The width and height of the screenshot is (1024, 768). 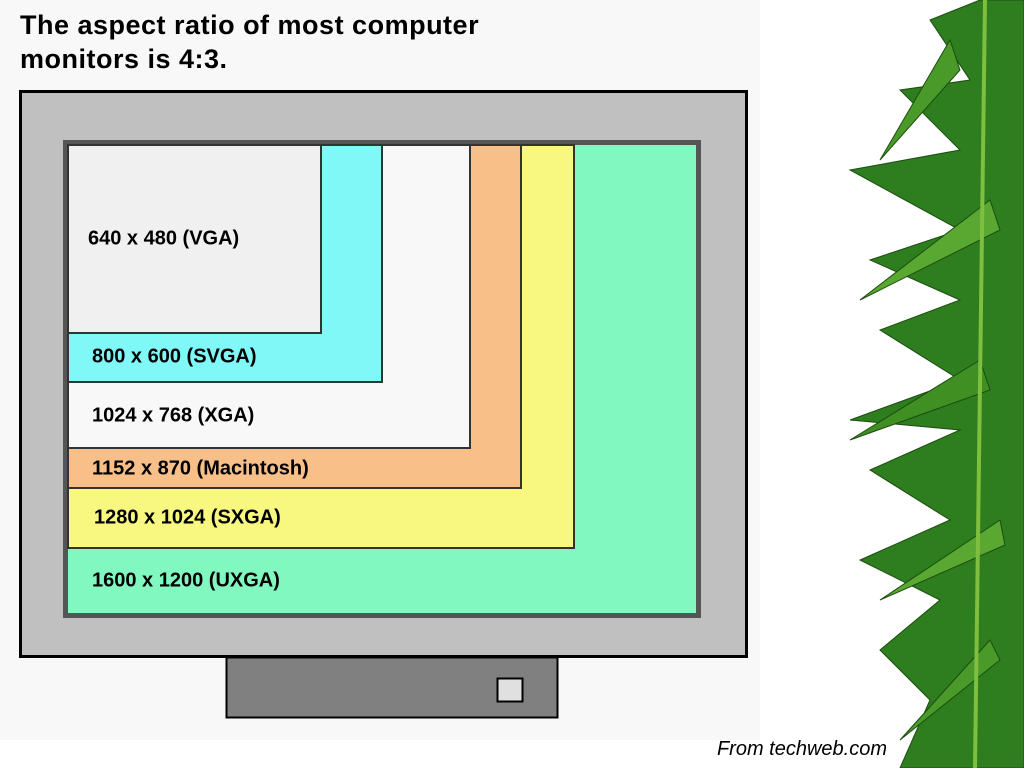 I want to click on resolution-label: 1152 x 870 (Macintosh), so click(x=200, y=468).